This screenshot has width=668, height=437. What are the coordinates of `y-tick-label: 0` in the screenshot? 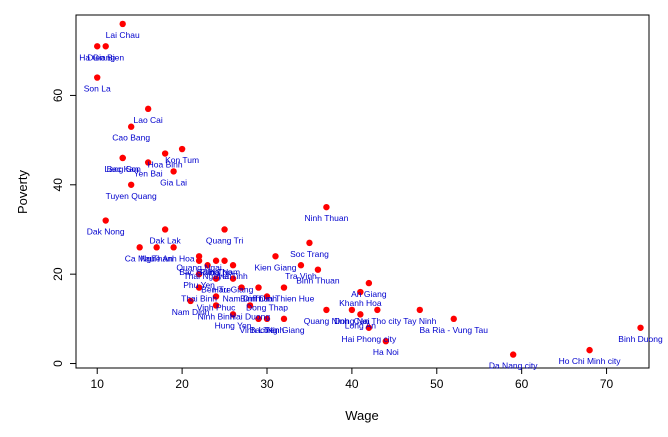 It's located at (58, 363).